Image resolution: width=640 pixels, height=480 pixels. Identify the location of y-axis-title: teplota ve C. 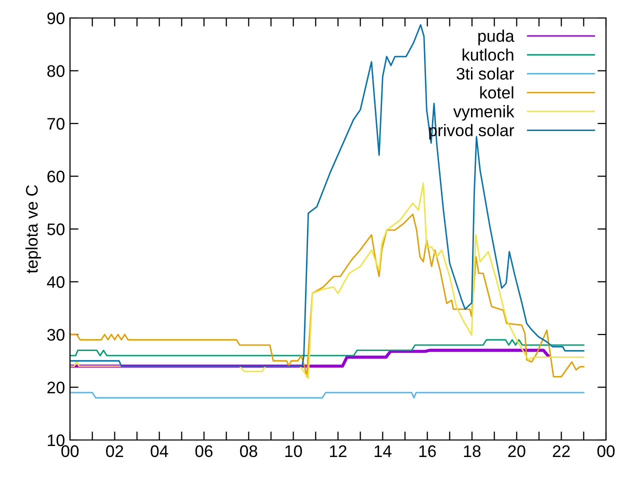
(34, 229).